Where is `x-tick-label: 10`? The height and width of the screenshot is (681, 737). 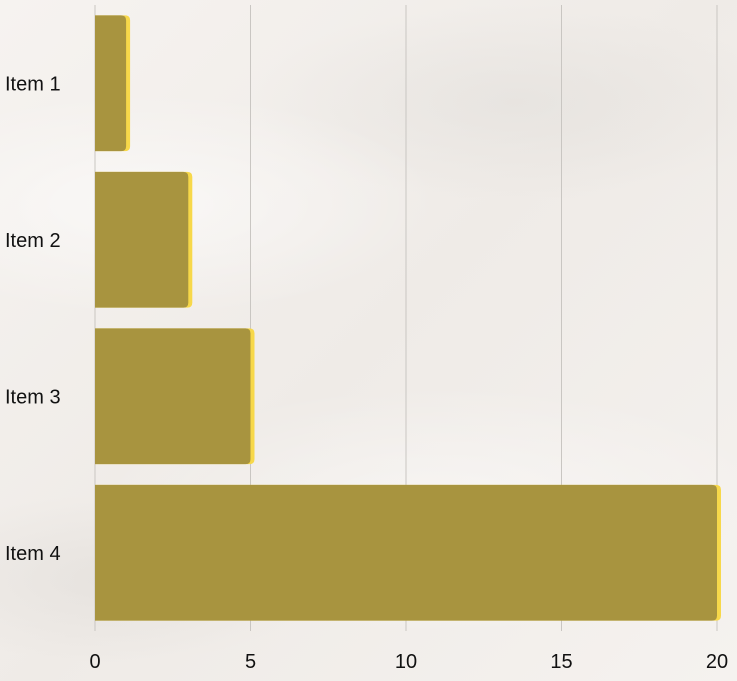
x-tick-label: 10 is located at coordinates (406, 662).